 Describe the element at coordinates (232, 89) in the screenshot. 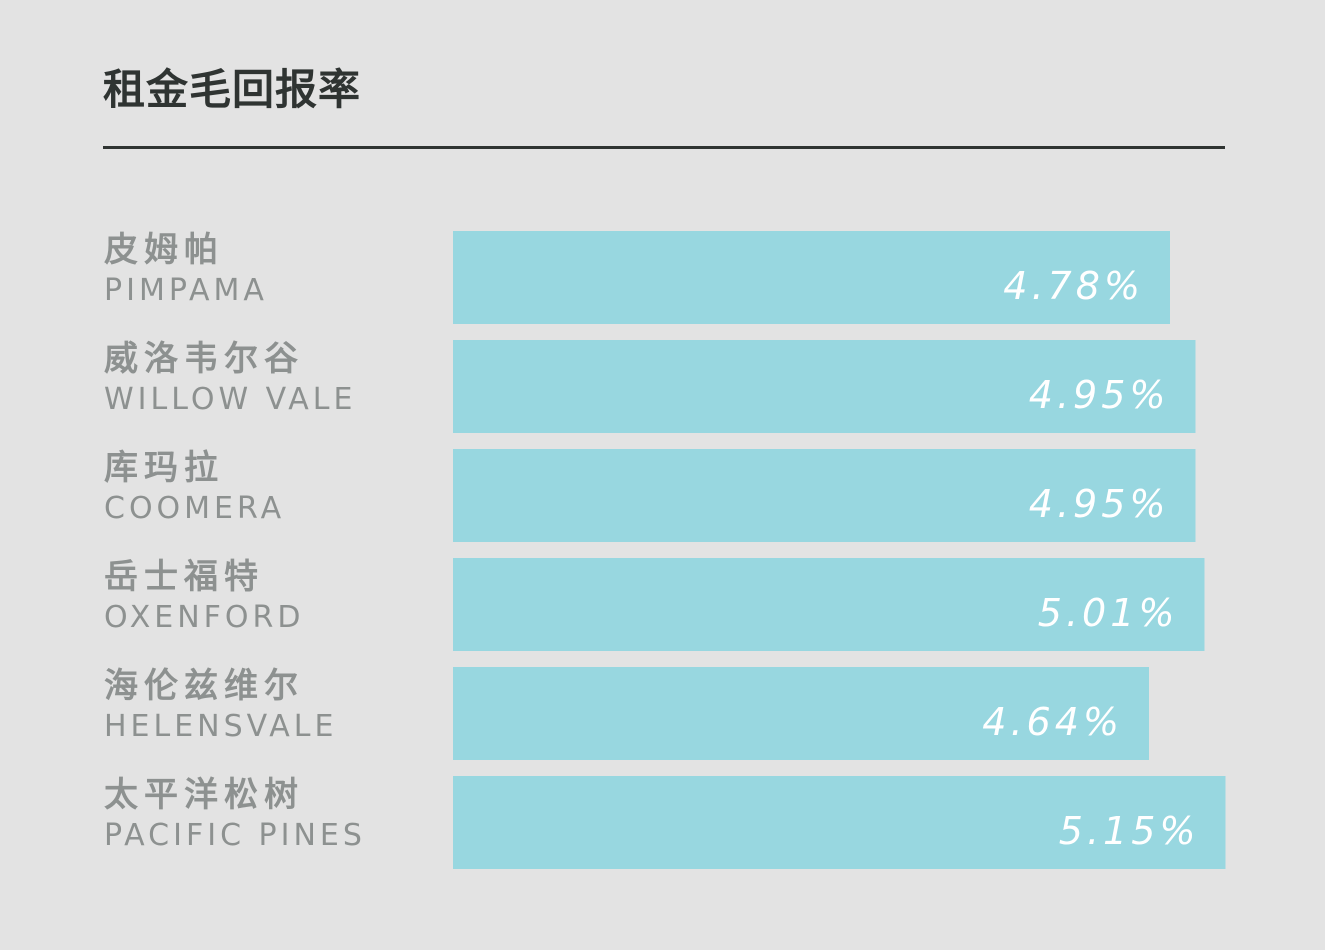

I see `chart-title: 租金毛回报率` at that location.